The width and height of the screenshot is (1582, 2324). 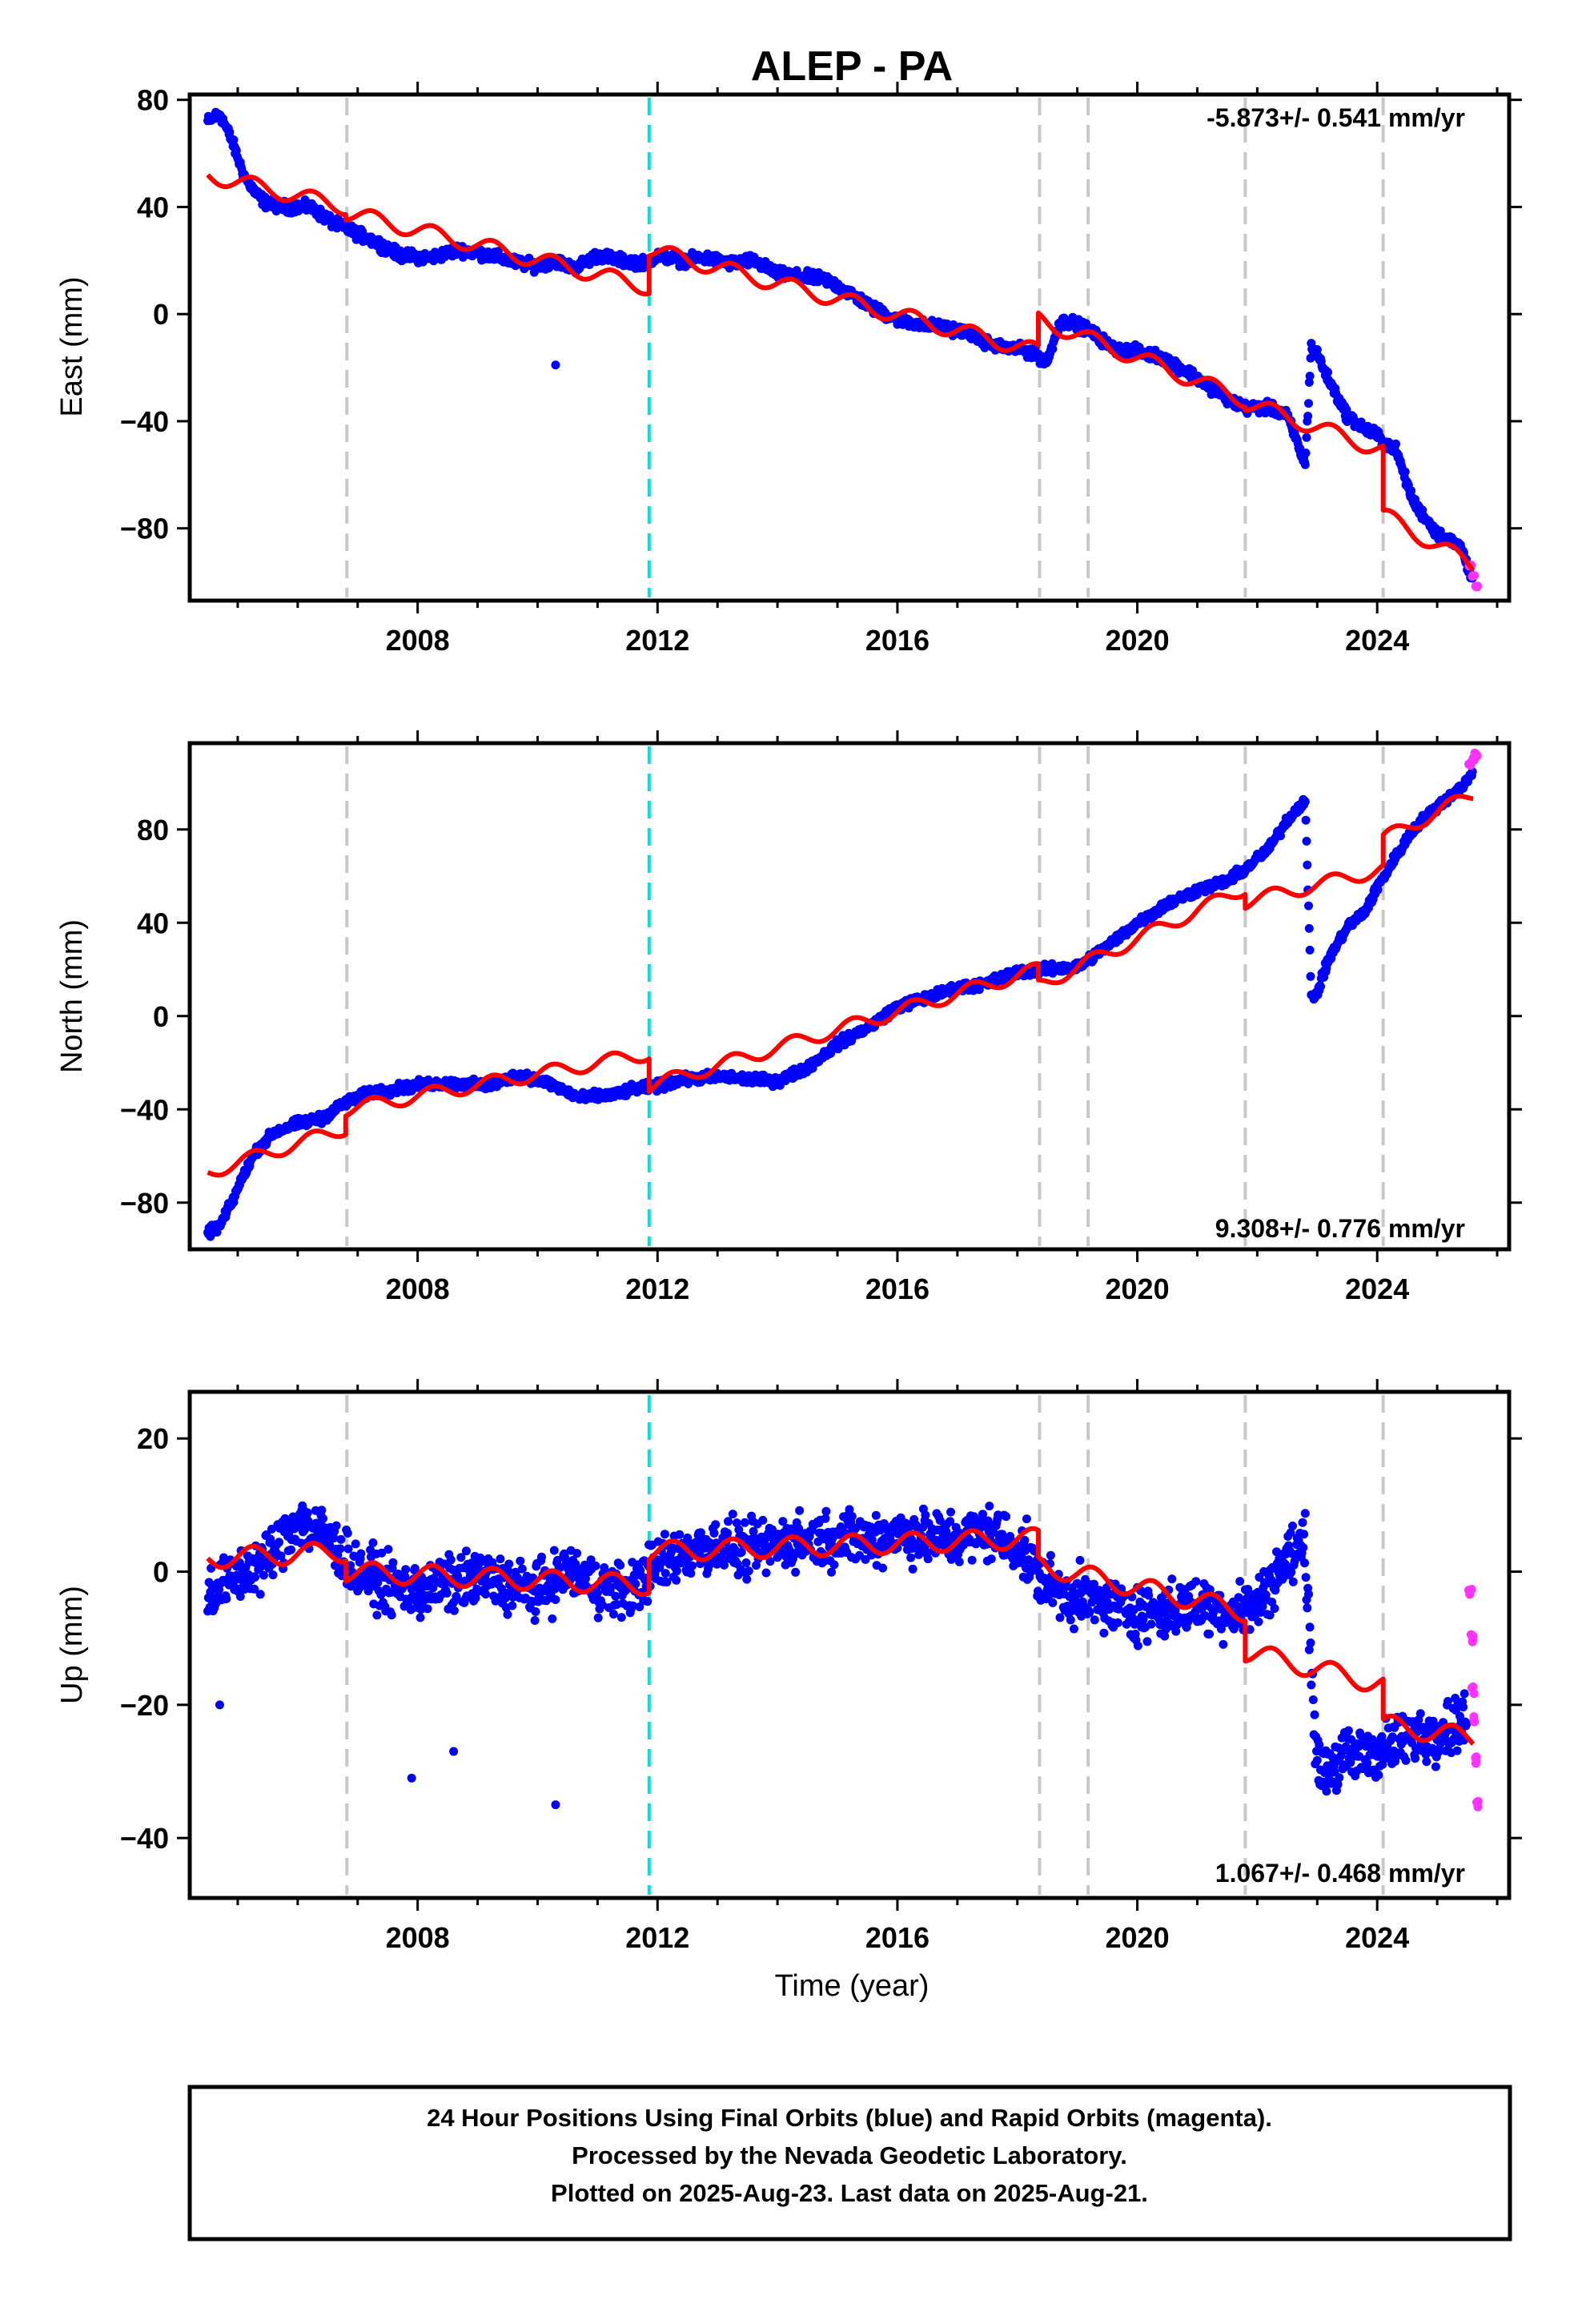 What do you see at coordinates (555, 365) in the screenshot?
I see `final-orbit-outlier` at bounding box center [555, 365].